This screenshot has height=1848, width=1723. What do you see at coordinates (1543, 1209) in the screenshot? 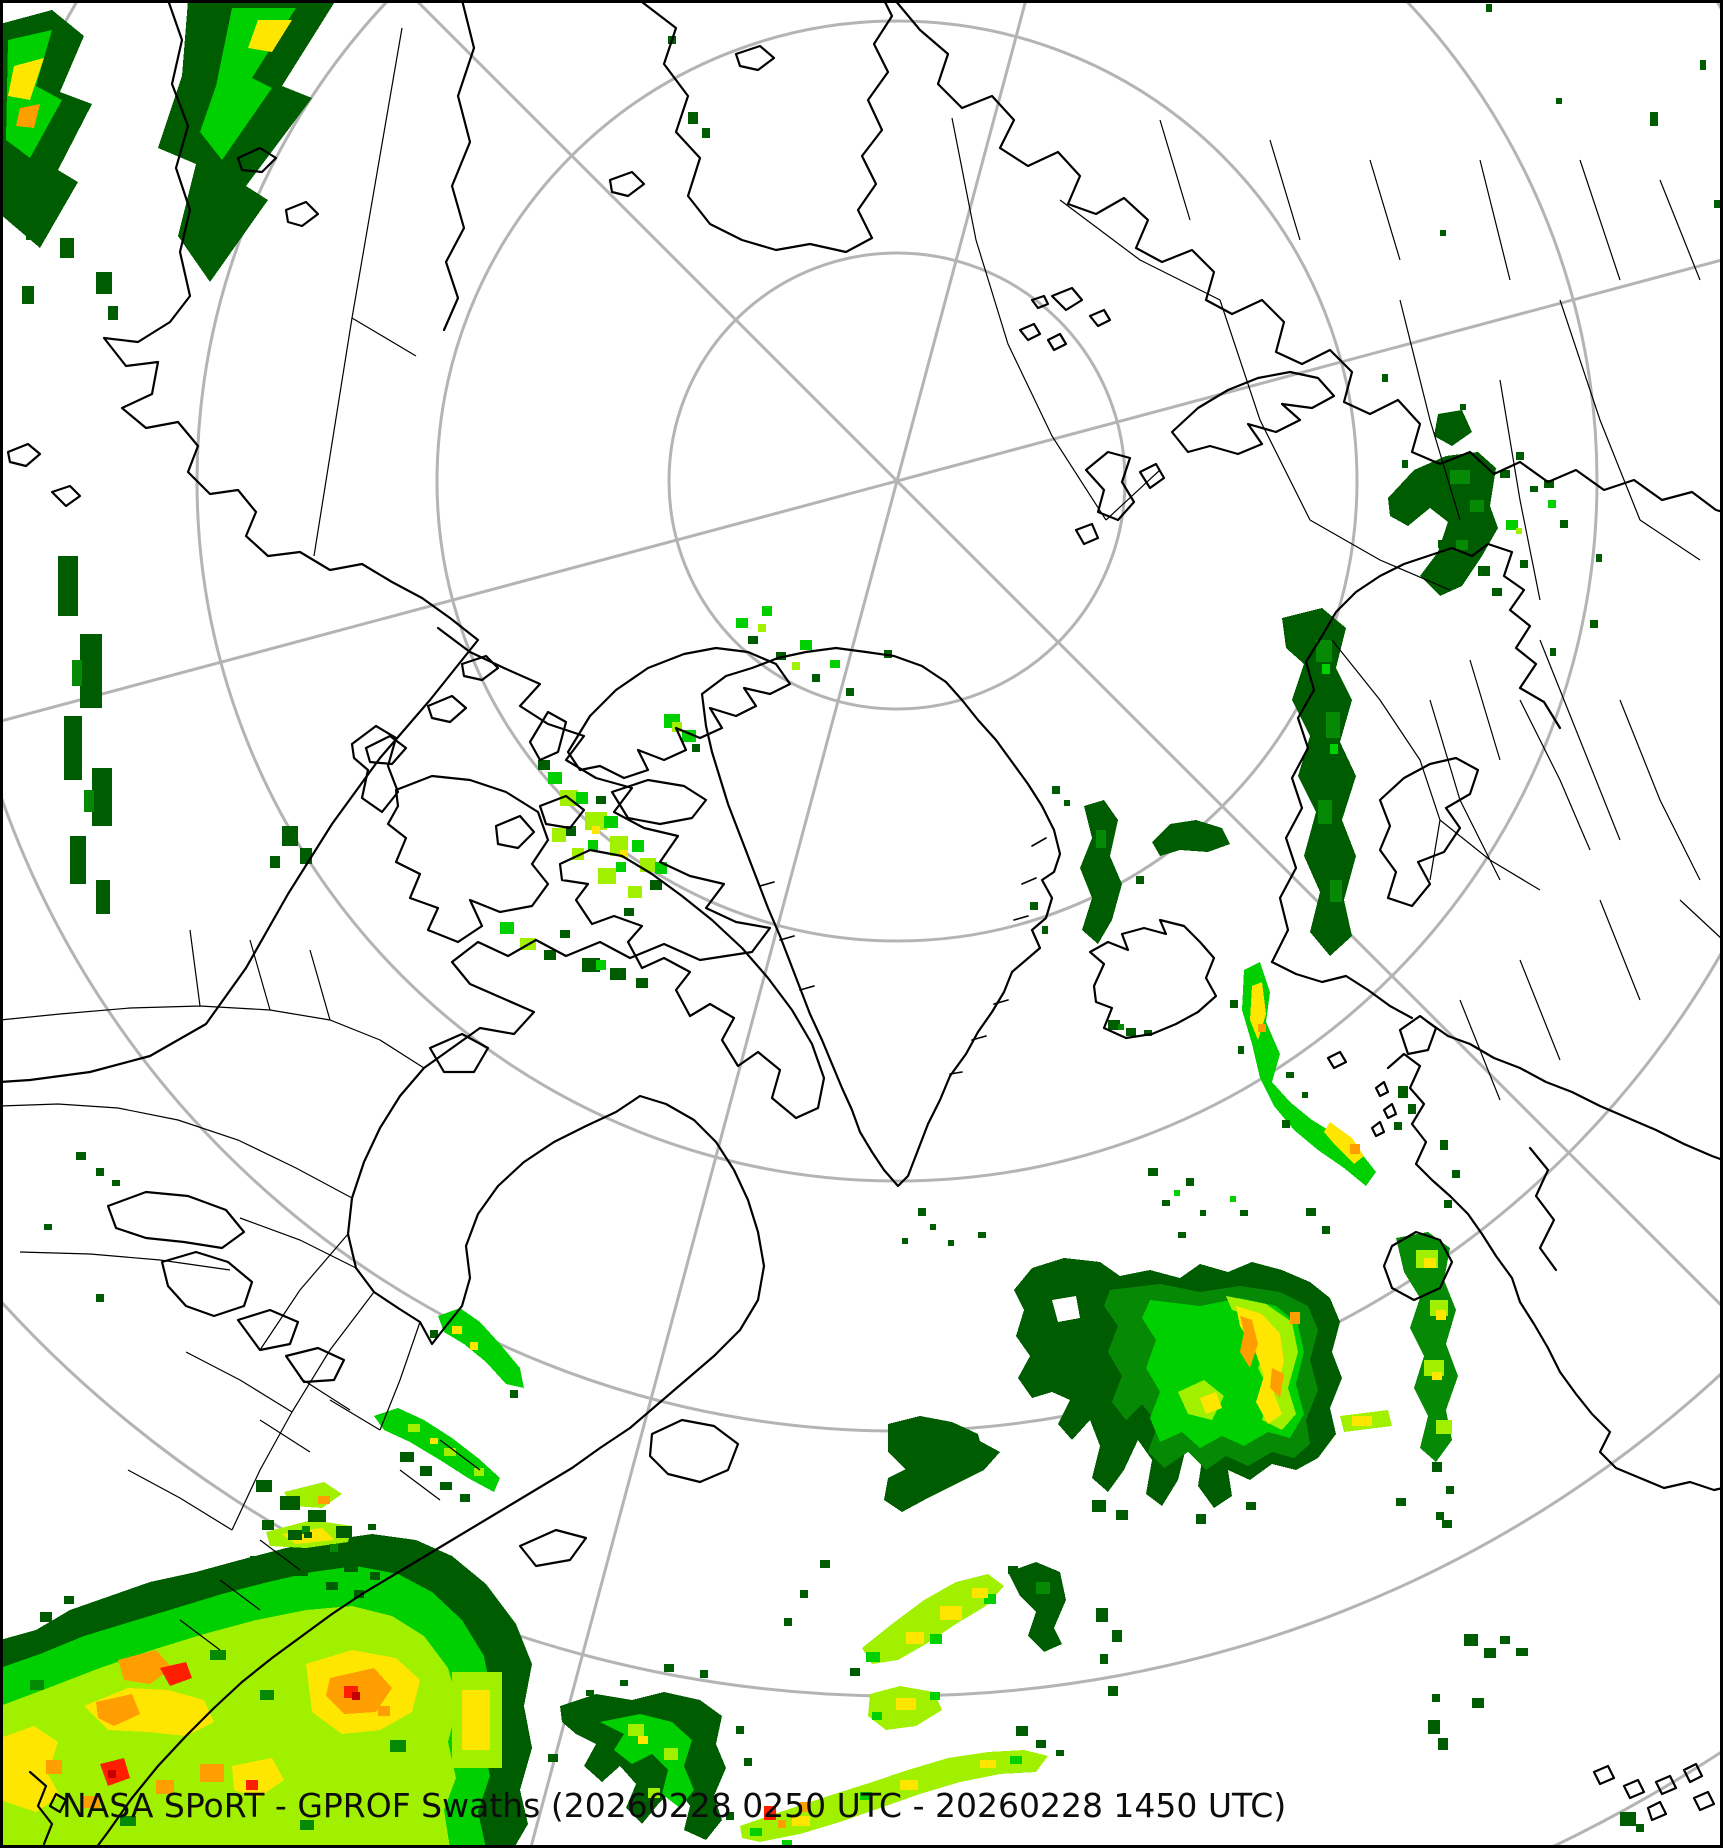
I see `coastline-europe-right-edge` at bounding box center [1543, 1209].